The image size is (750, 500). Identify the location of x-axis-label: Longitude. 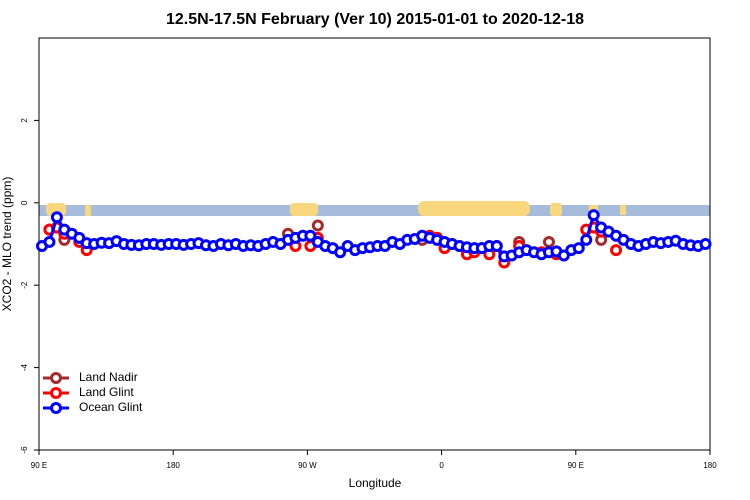
(375, 483).